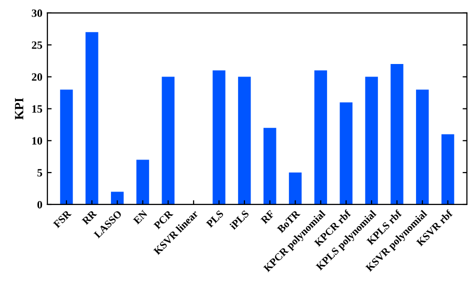 This screenshot has height=288, width=474. I want to click on y-tick-label: 10, so click(37, 141).